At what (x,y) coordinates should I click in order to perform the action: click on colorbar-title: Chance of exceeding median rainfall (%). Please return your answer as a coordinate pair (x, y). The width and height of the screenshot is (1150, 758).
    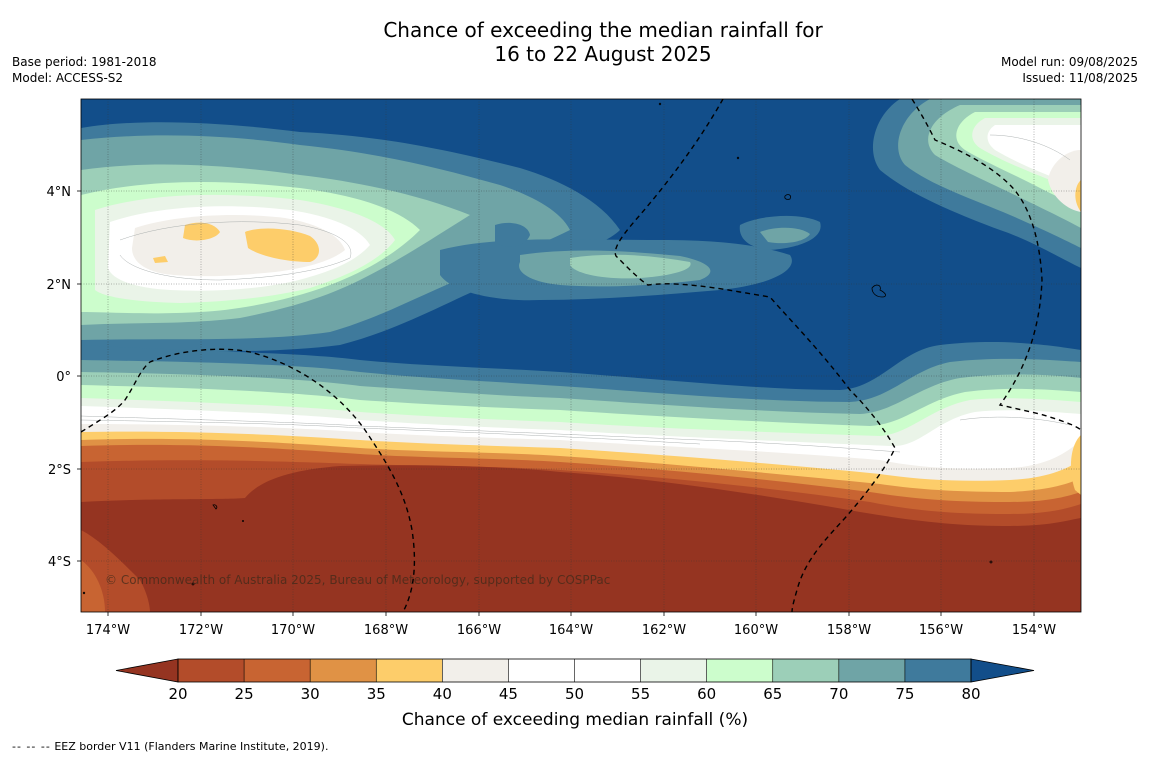
    Looking at the image, I should click on (575, 720).